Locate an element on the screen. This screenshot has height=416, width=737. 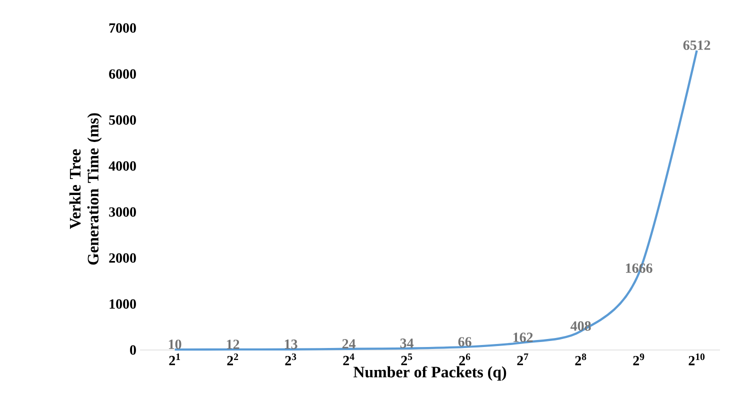
data-label: 13 is located at coordinates (291, 344).